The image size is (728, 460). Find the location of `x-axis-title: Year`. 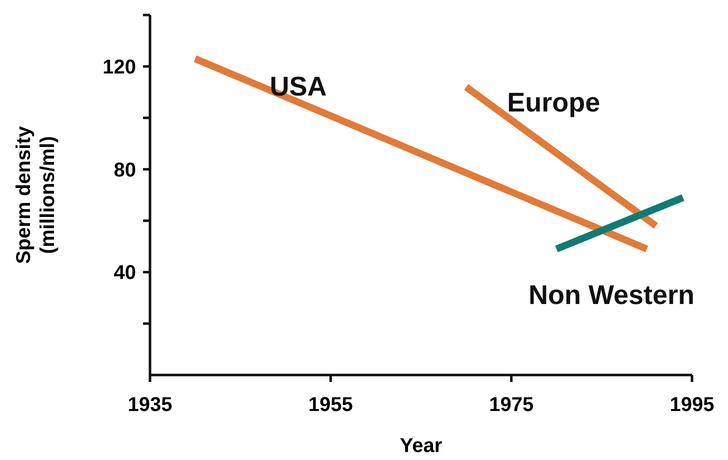

x-axis-title: Year is located at coordinates (421, 446).